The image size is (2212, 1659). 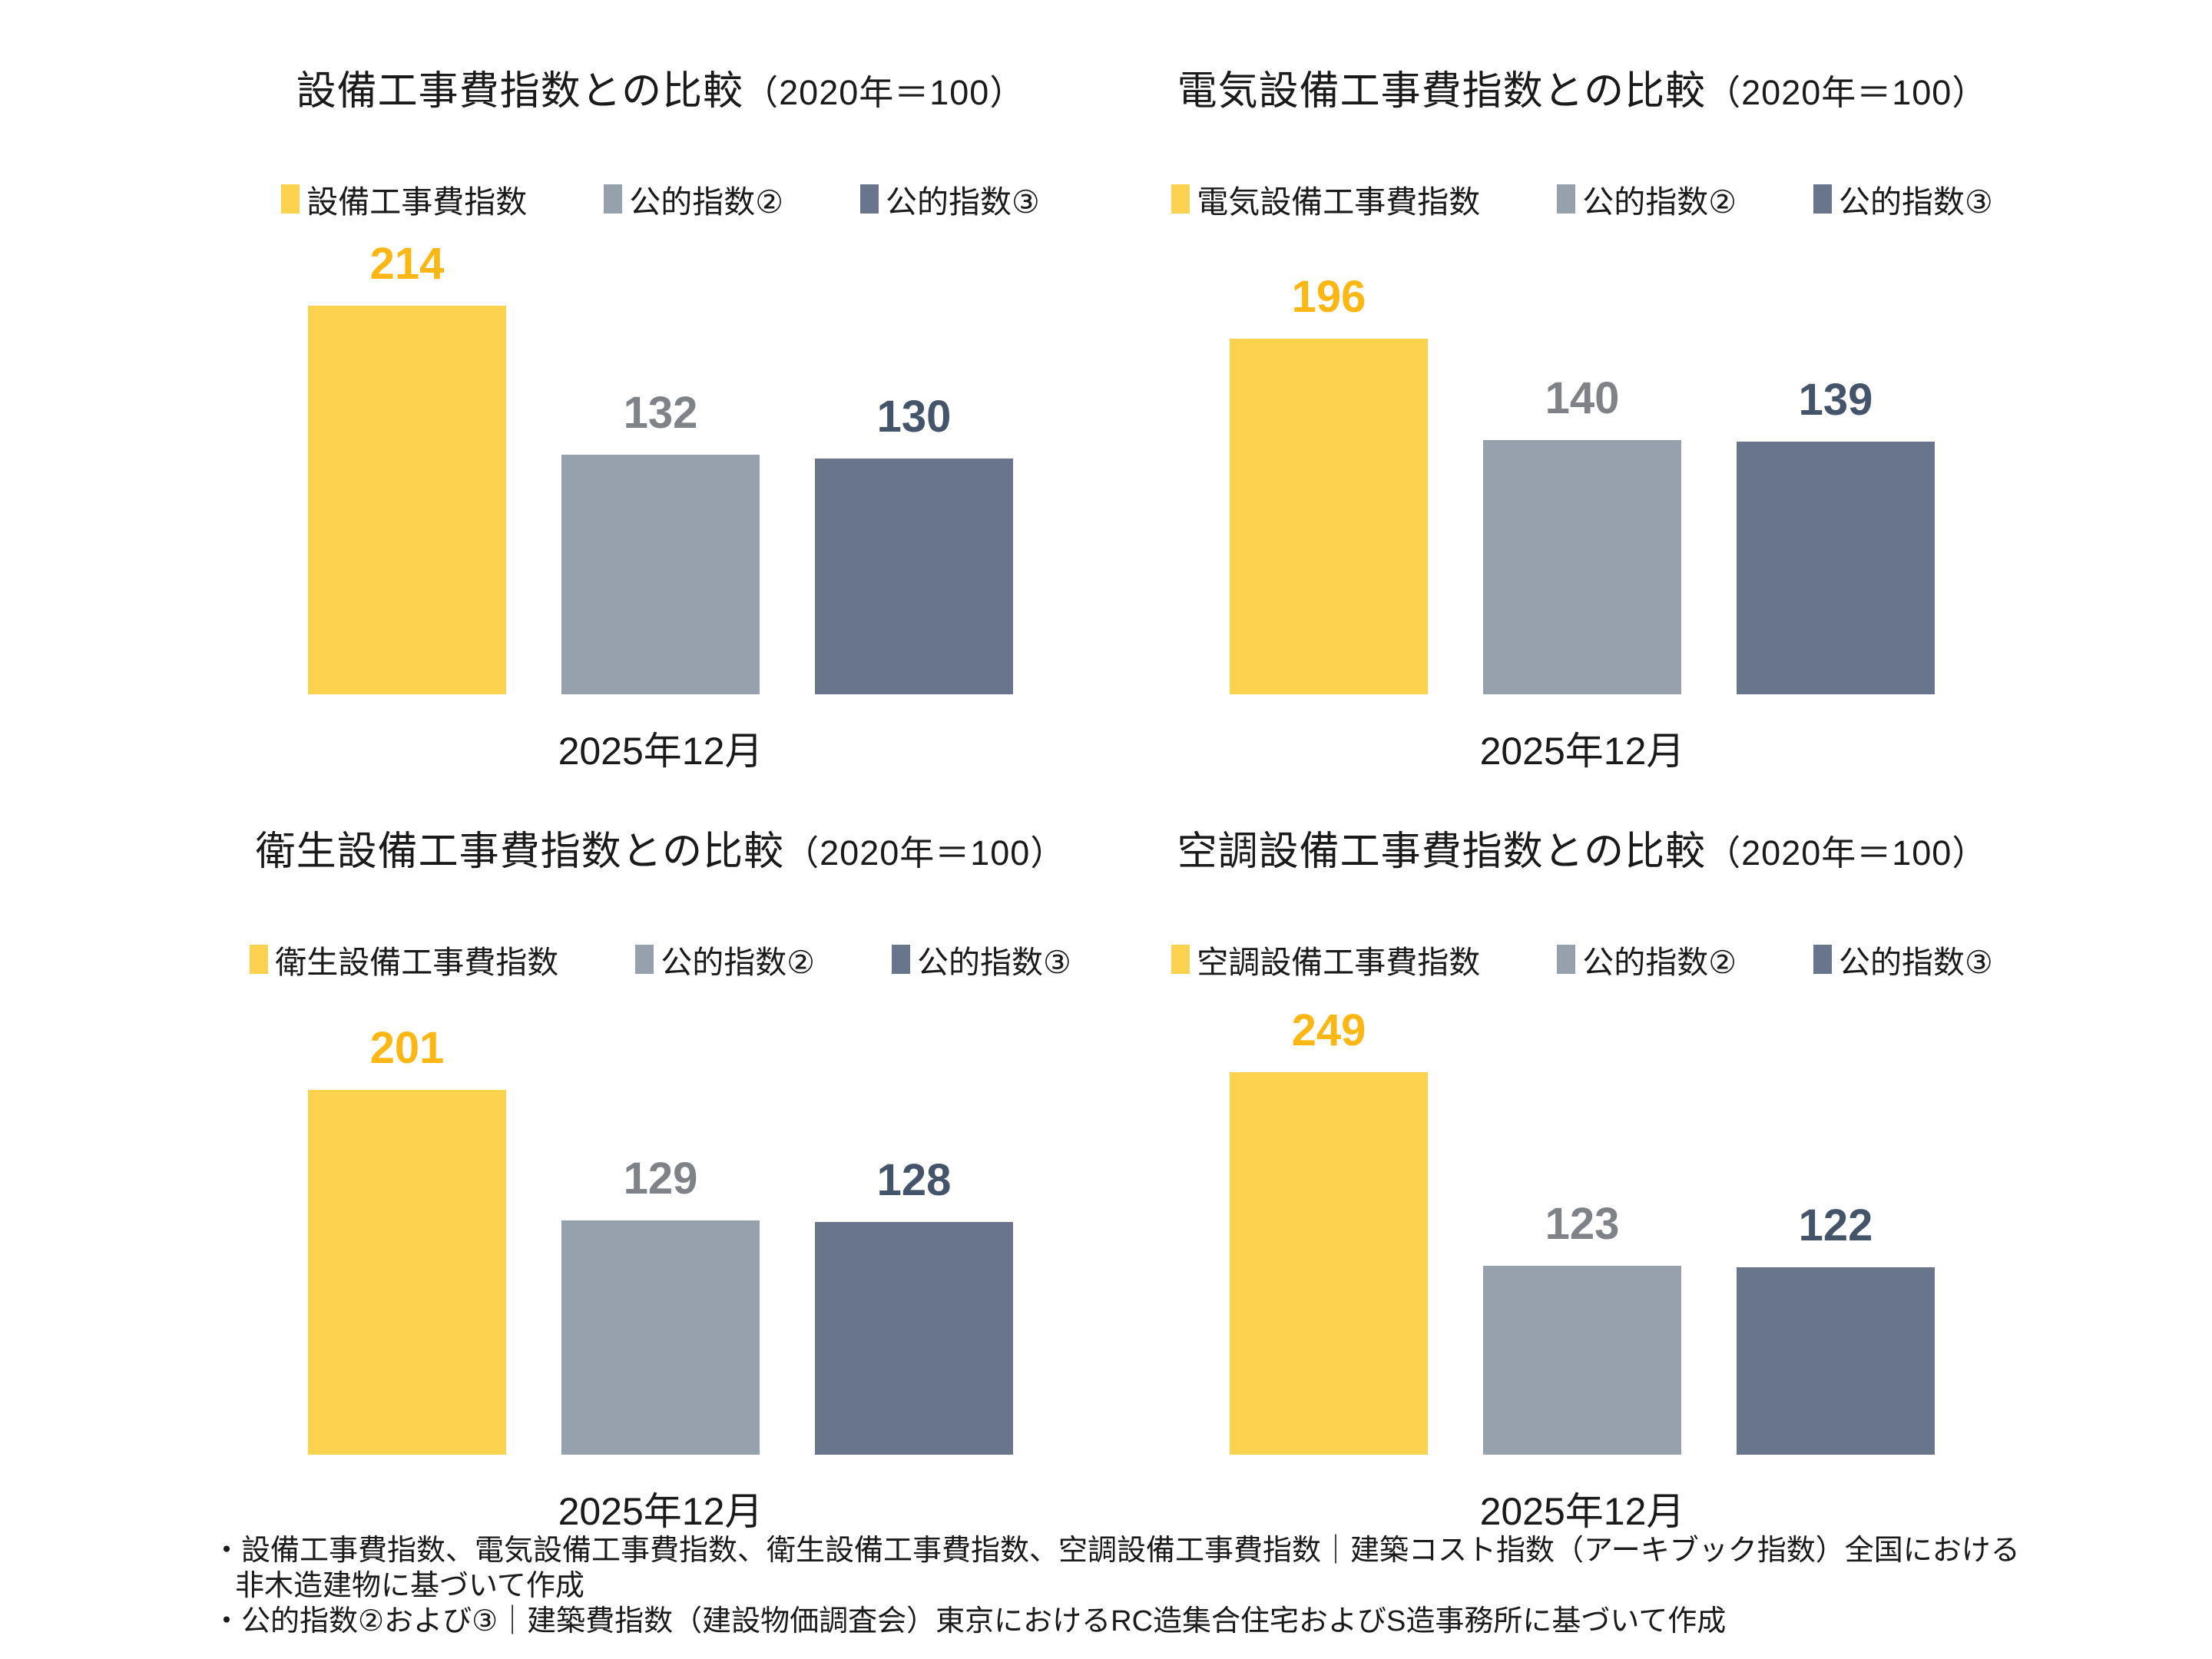 I want to click on bar-group: 122, so click(x=1836, y=1328).